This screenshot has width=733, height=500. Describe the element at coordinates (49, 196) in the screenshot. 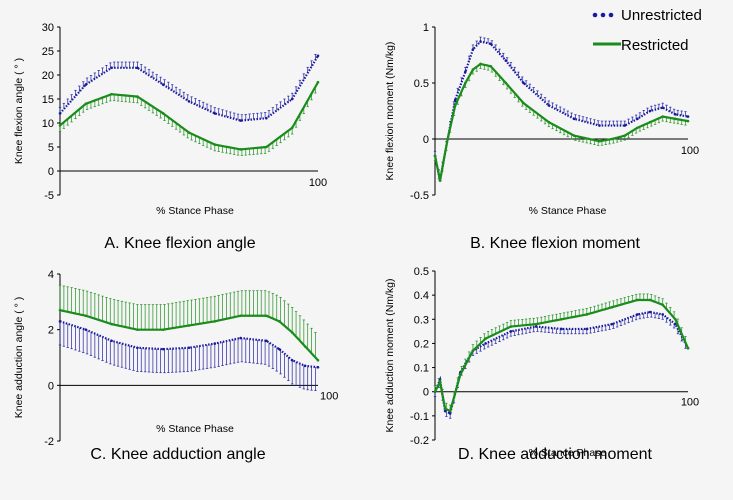

I see `y-tick-label: -5` at that location.